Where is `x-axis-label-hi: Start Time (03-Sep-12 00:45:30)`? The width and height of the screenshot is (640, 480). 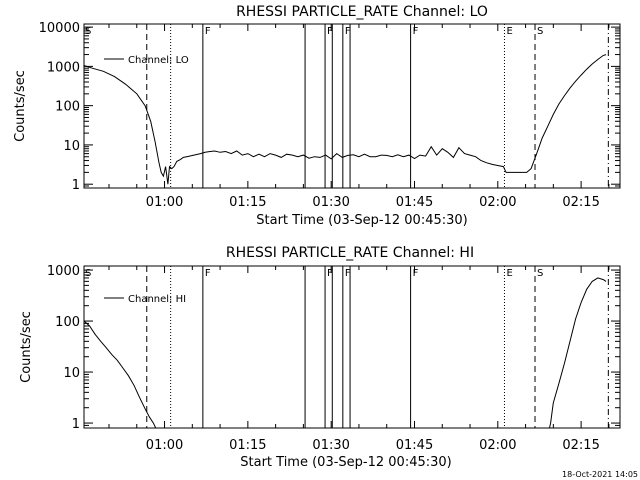
x-axis-label-hi: Start Time (03-Sep-12 00:45:30) is located at coordinates (345, 462).